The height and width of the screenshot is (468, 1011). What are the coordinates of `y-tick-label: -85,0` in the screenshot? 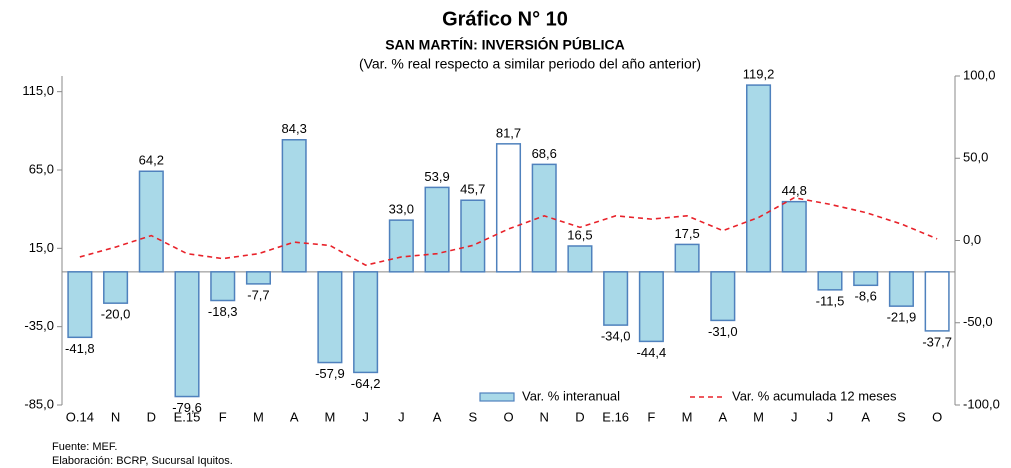 It's located at (39, 403).